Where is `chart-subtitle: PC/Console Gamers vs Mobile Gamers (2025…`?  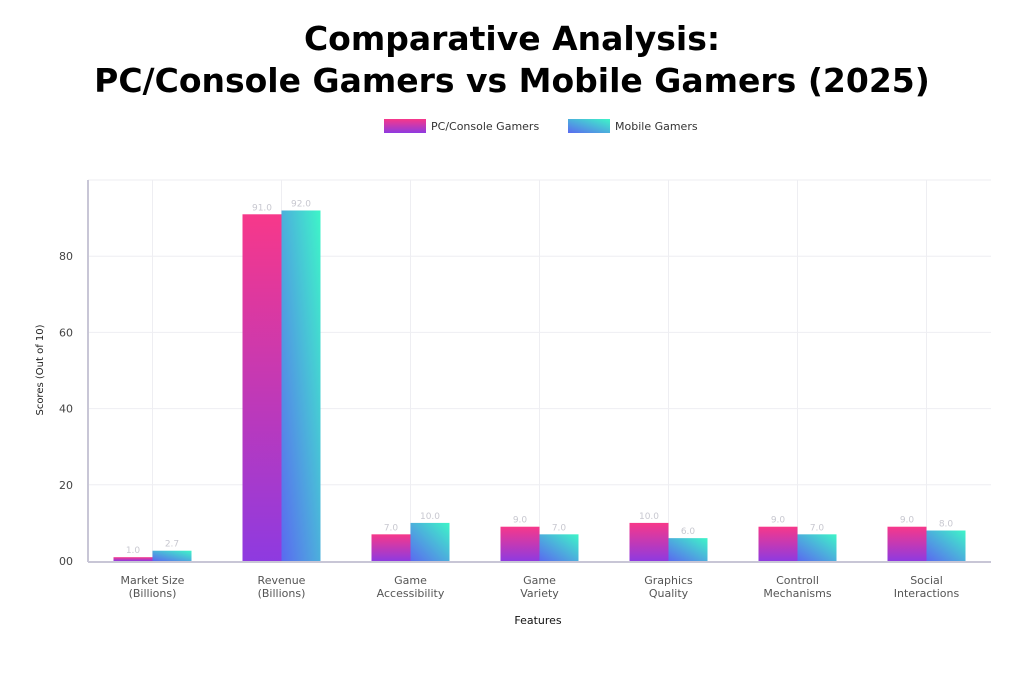
chart-subtitle: PC/Console Gamers vs Mobile Gamers (2025… is located at coordinates (512, 80).